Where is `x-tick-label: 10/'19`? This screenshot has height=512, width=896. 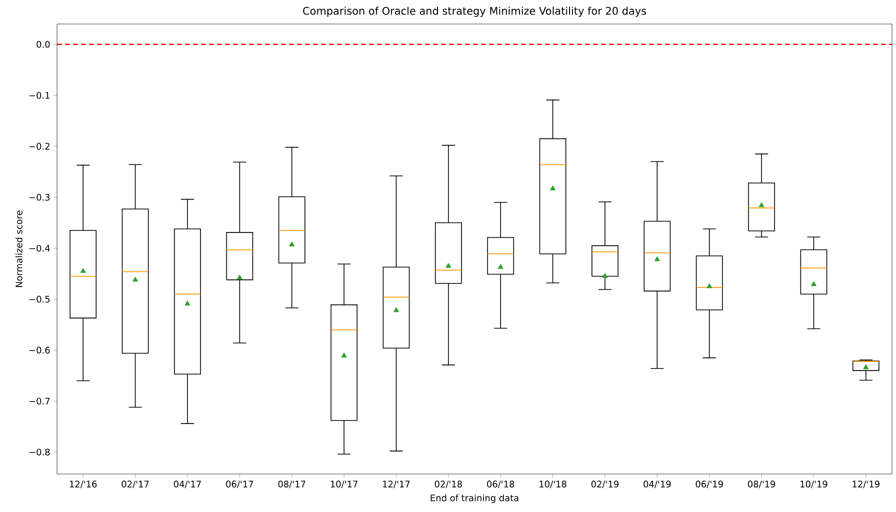
x-tick-label: 10/'19 is located at coordinates (814, 484).